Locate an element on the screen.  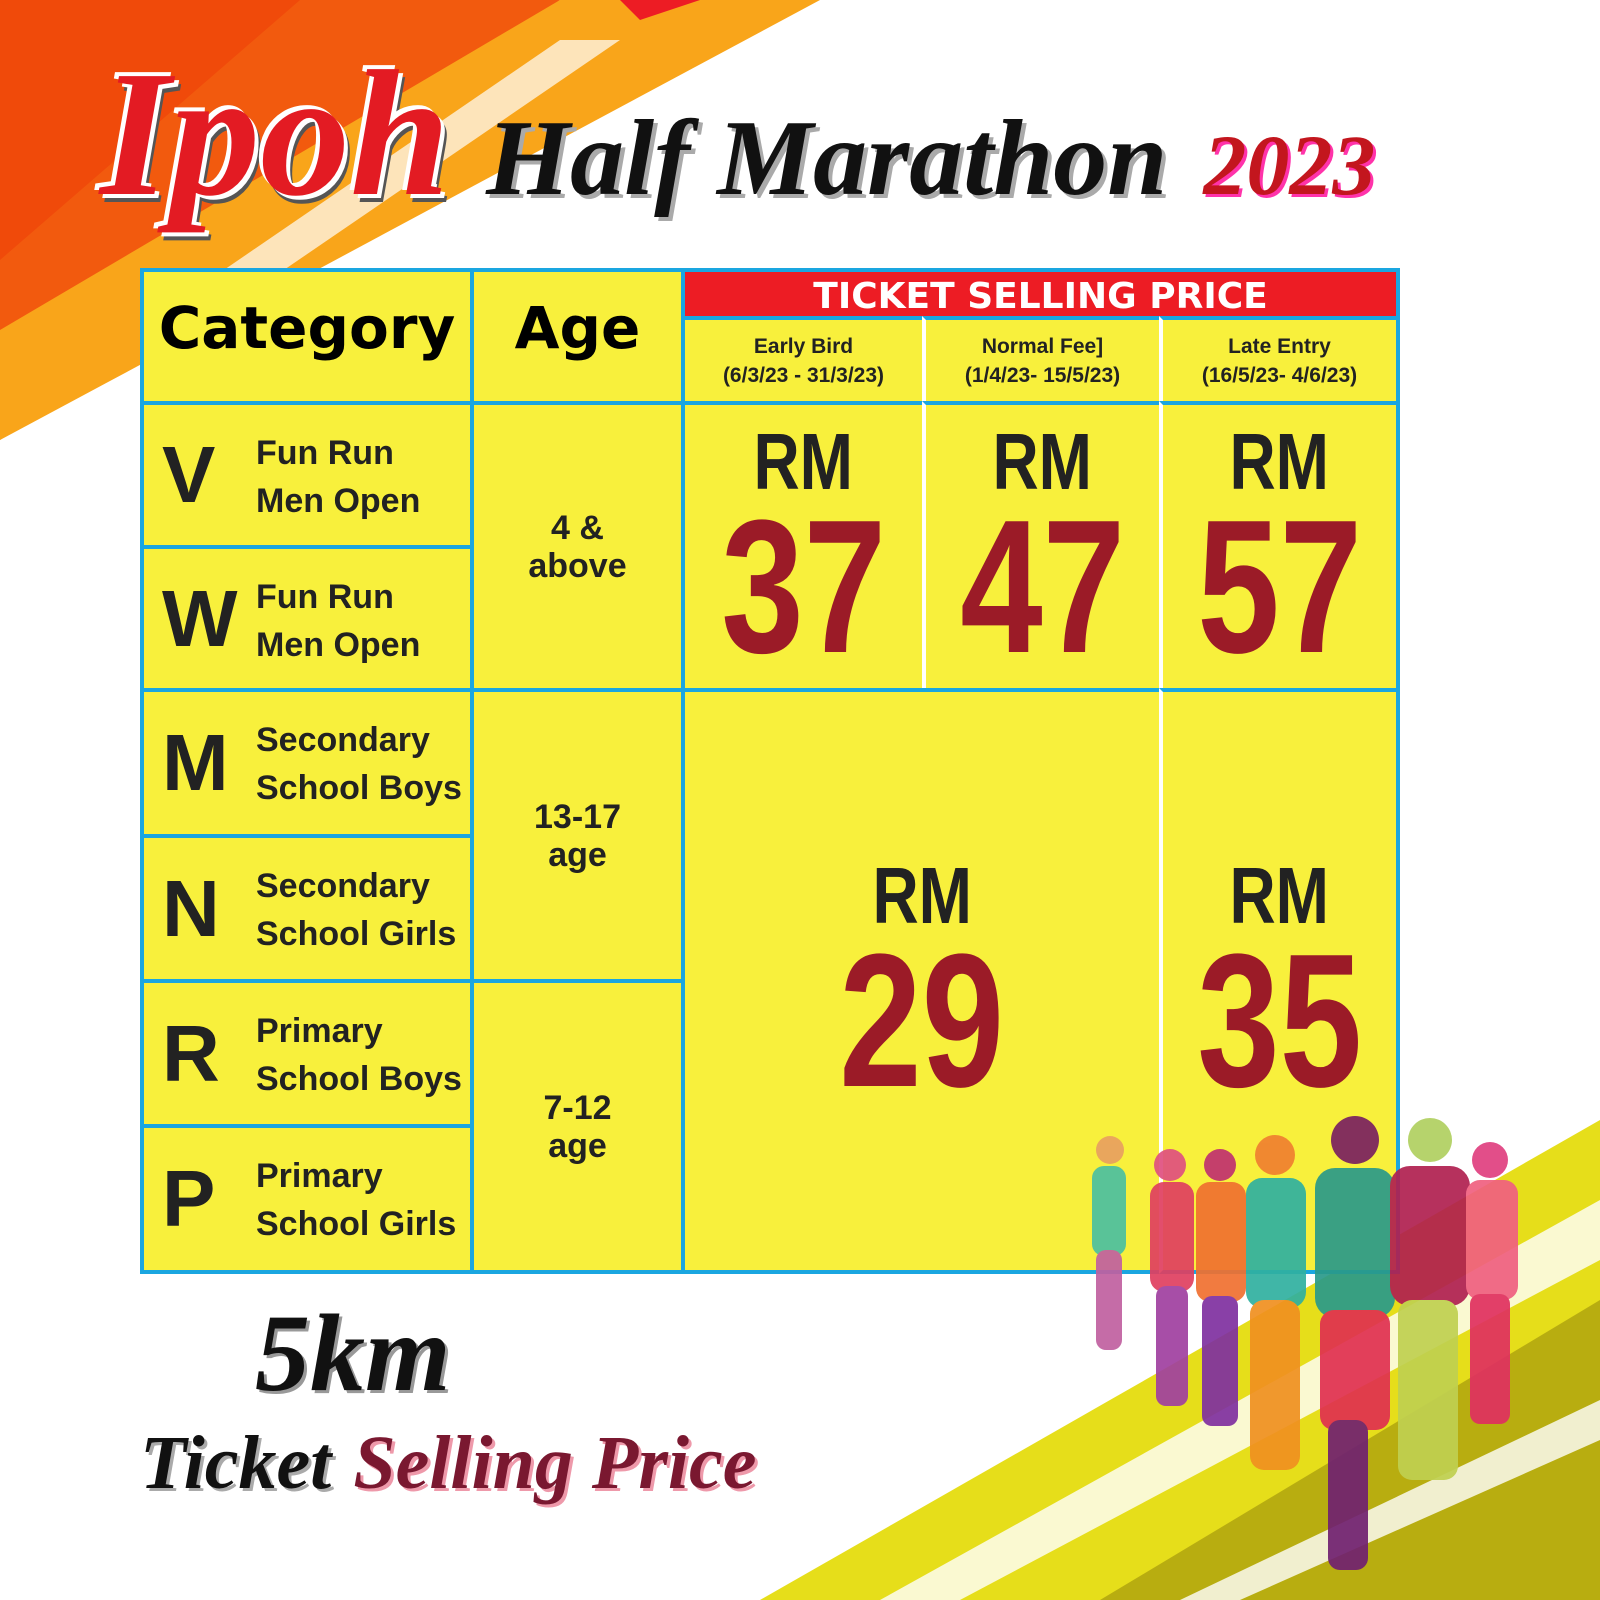
price-school-early-normal: RM 29 is located at coordinates (922, 981).